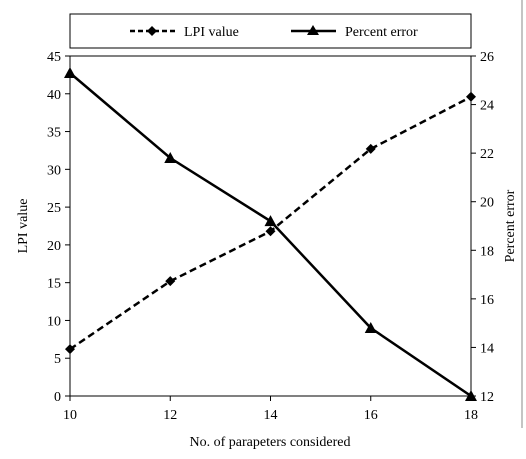 The width and height of the screenshot is (526, 459). Describe the element at coordinates (152, 31) in the screenshot. I see `legend-lpi-marker` at that location.